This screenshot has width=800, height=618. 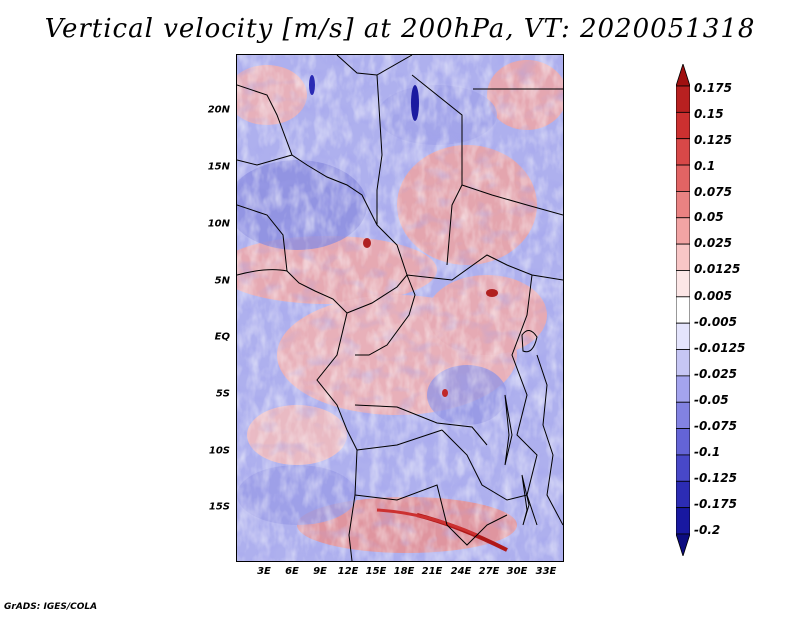 I want to click on lat-label-eq: EQ, so click(x=222, y=337).